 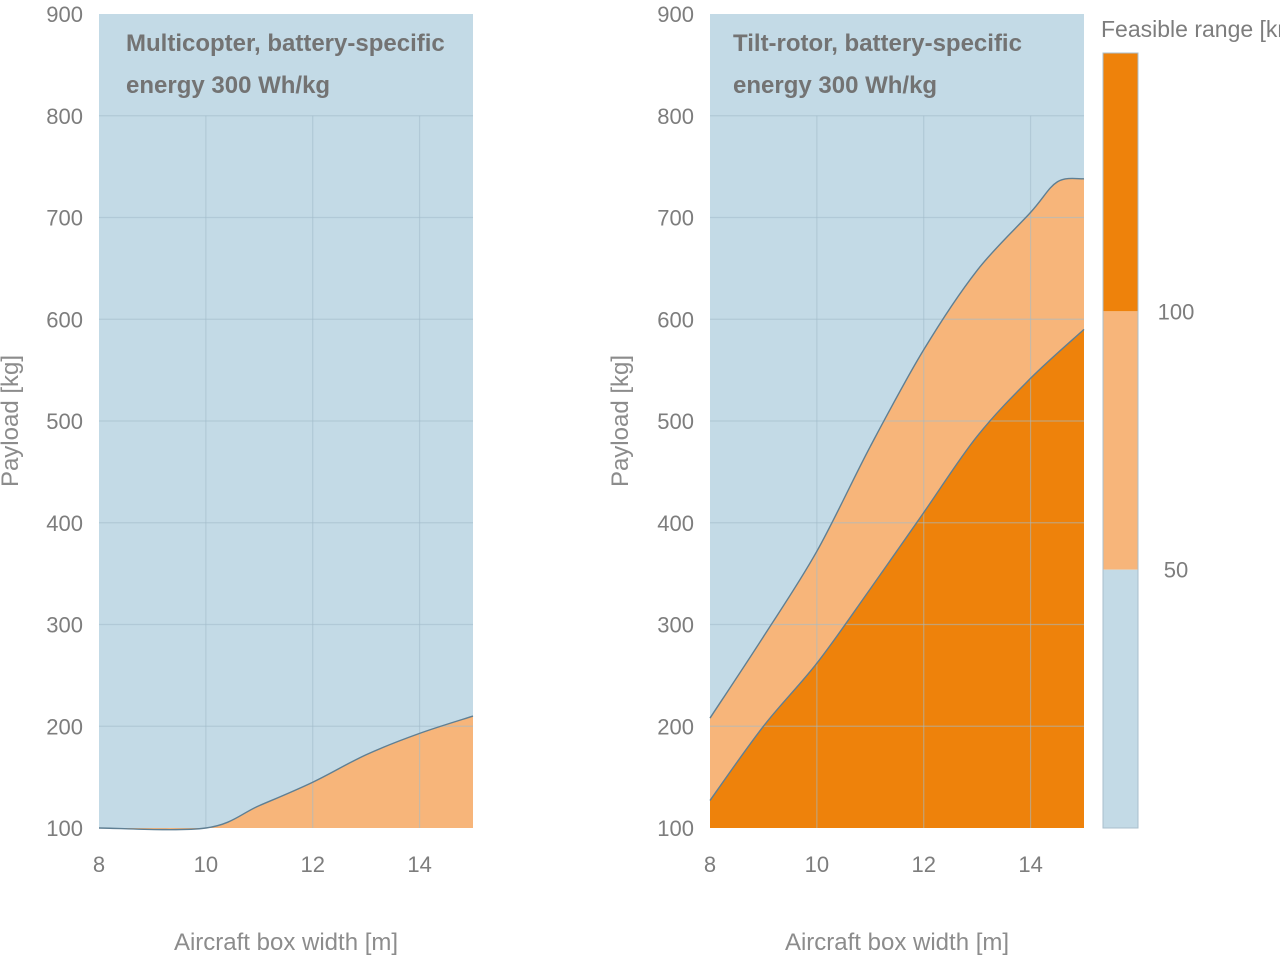 What do you see at coordinates (1190, 29) in the screenshot?
I see `legend-title: Feasible range [km]` at bounding box center [1190, 29].